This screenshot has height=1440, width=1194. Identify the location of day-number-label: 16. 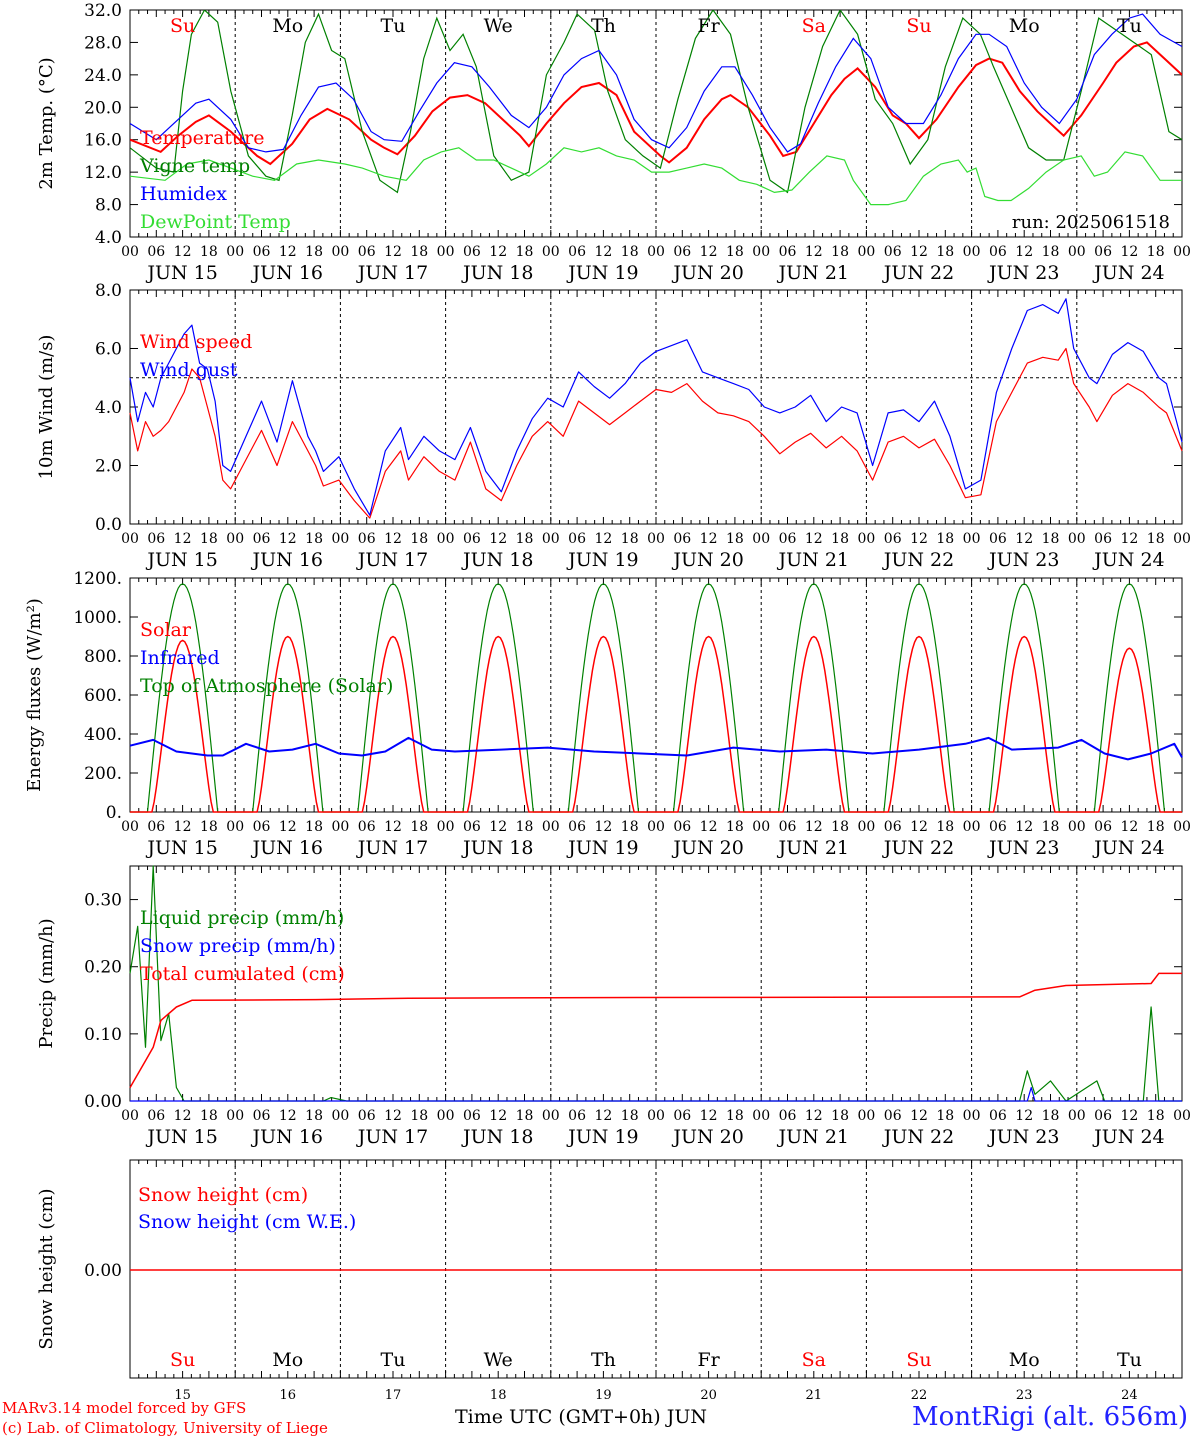
(288, 1395).